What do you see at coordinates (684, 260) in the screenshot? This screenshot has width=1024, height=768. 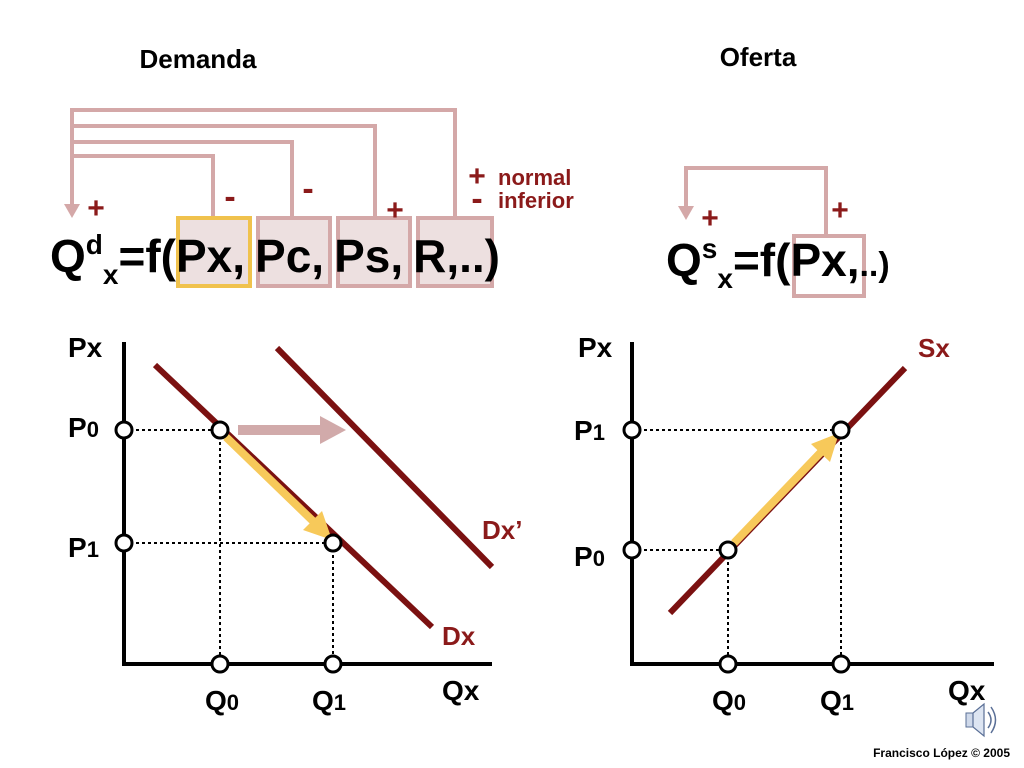 I see `supply-eq-q: Q` at bounding box center [684, 260].